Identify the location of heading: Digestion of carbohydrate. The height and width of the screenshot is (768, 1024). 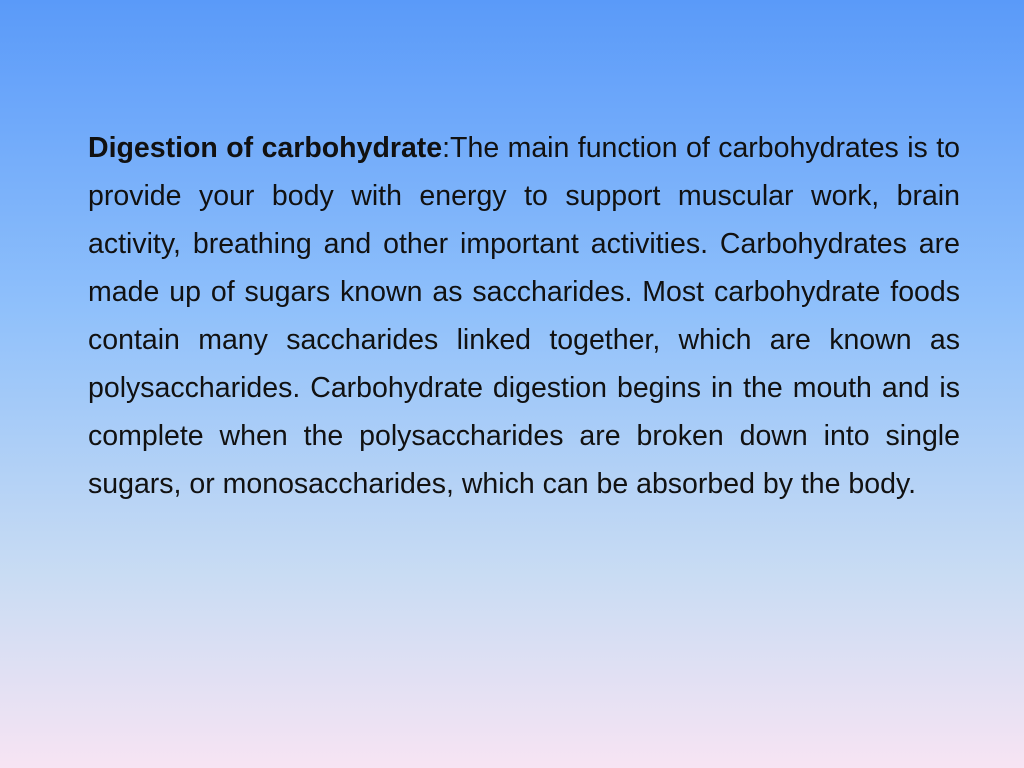
(265, 148).